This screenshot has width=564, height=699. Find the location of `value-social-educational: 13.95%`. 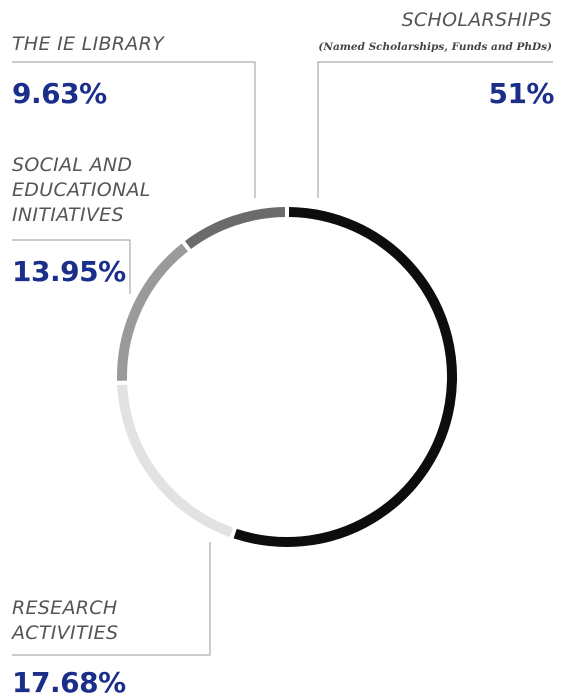

value-social-educational: 13.95% is located at coordinates (69, 271).